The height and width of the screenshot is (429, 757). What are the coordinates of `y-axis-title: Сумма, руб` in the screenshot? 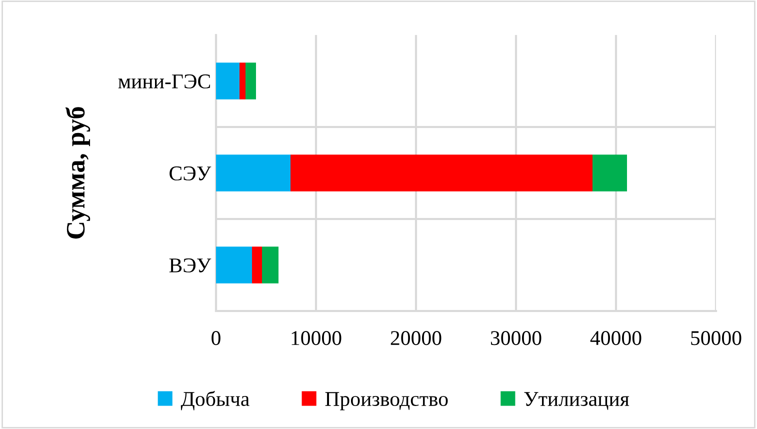 It's located at (78, 173).